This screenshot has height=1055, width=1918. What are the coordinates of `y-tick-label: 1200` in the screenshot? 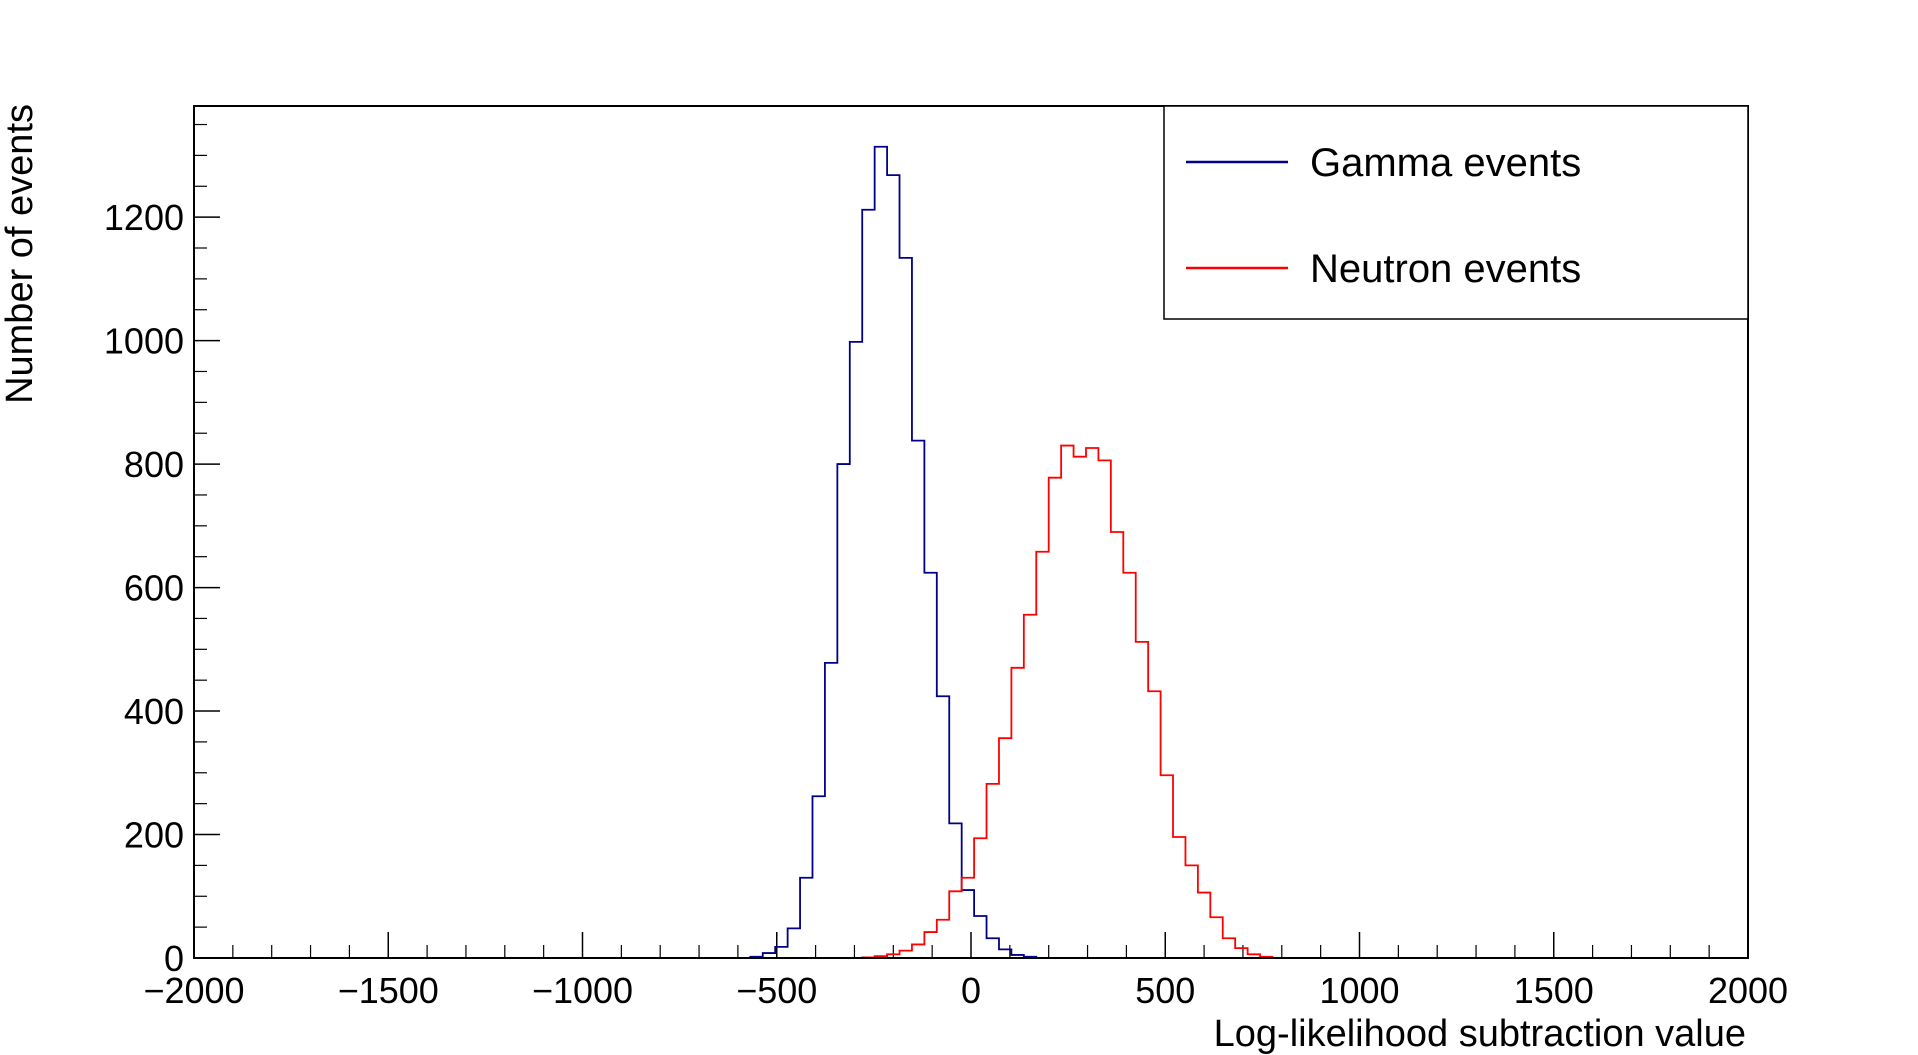 It's located at (144, 217).